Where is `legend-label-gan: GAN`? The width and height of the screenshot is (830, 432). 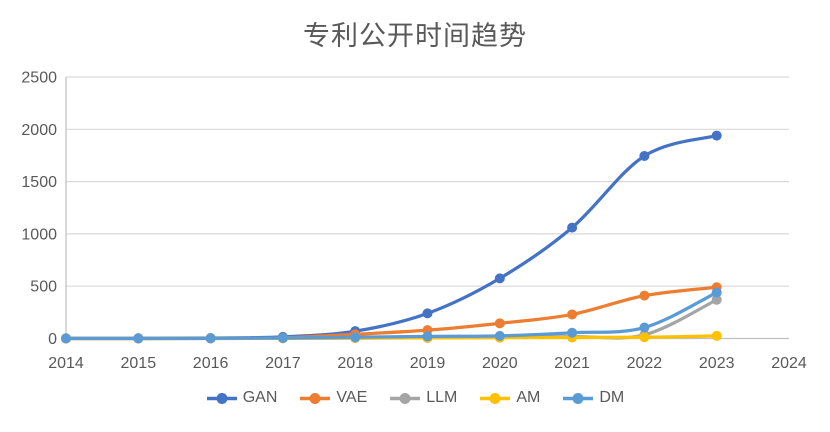 legend-label-gan: GAN is located at coordinates (260, 397).